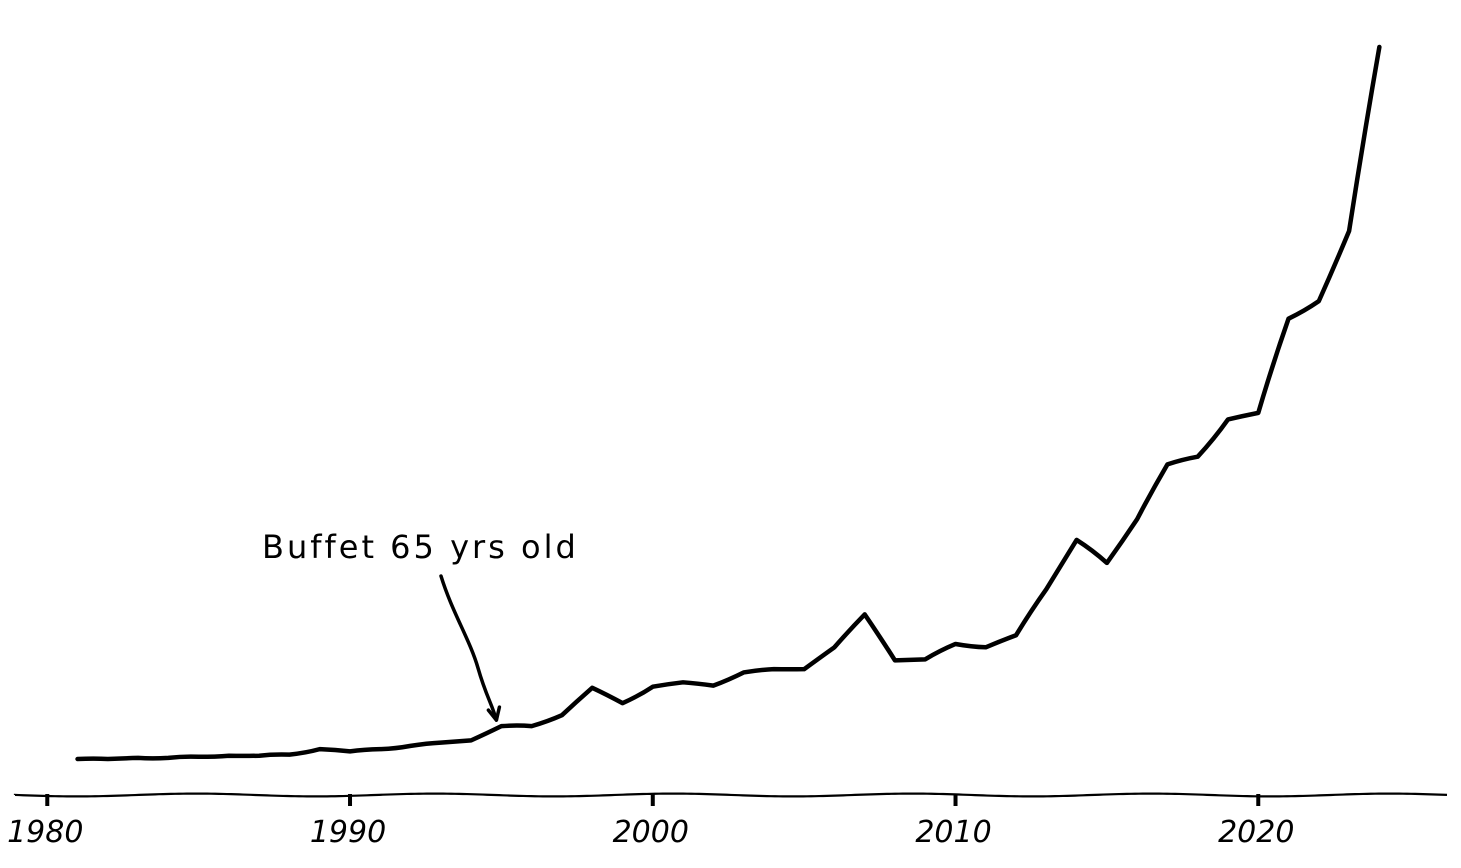 The width and height of the screenshot is (1461, 868). Describe the element at coordinates (469, 648) in the screenshot. I see `annotation-arrow-shaft` at that location.